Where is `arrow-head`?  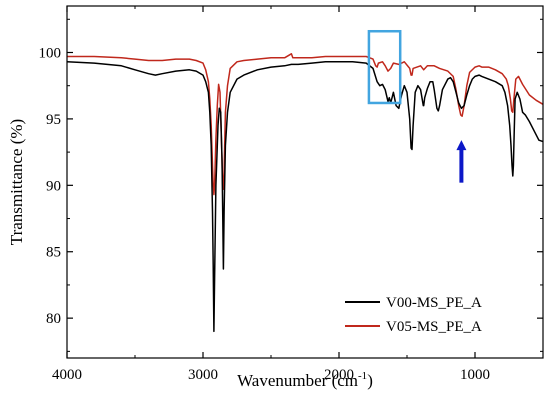 arrow-head is located at coordinates (461, 145).